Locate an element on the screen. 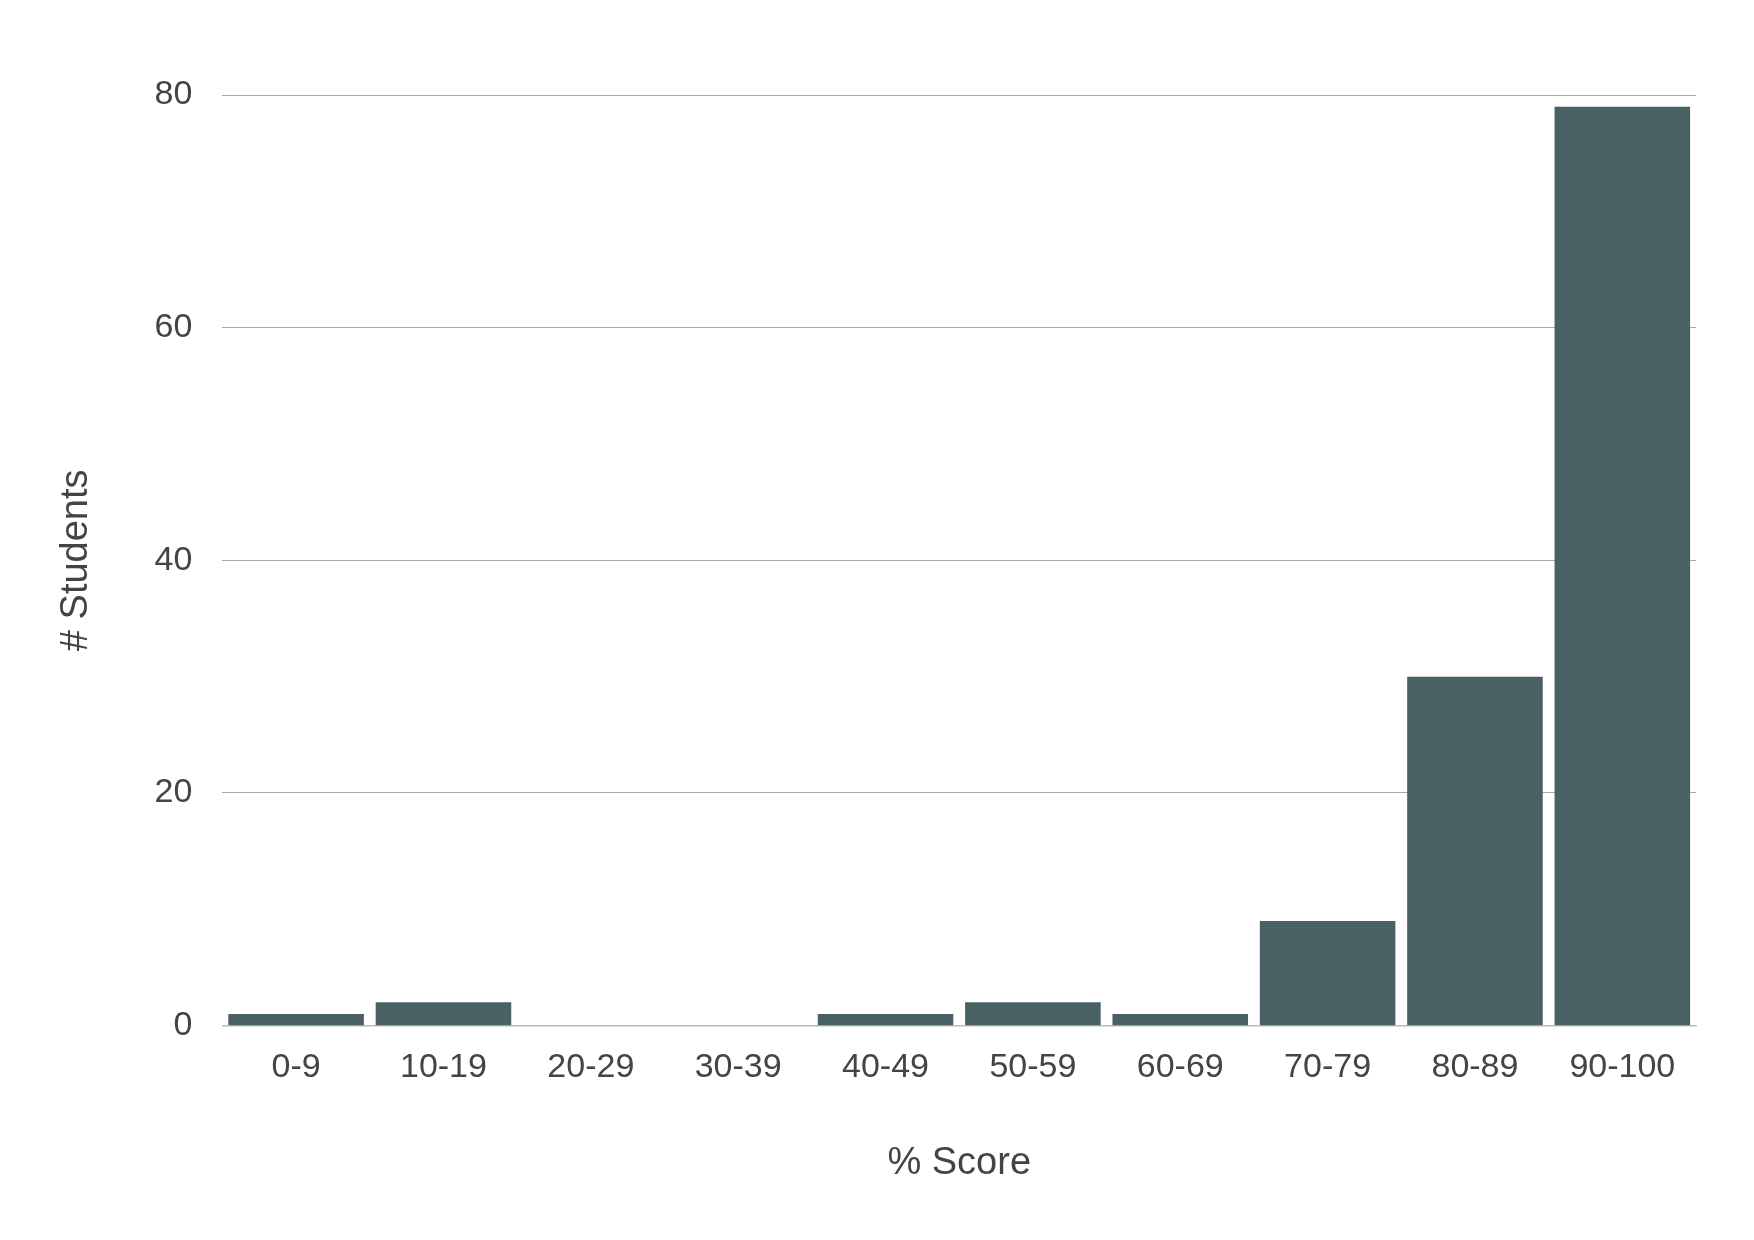 Image resolution: width=1754 pixels, height=1240 pixels. x-tick-label: 50-59 is located at coordinates (1033, 1065).